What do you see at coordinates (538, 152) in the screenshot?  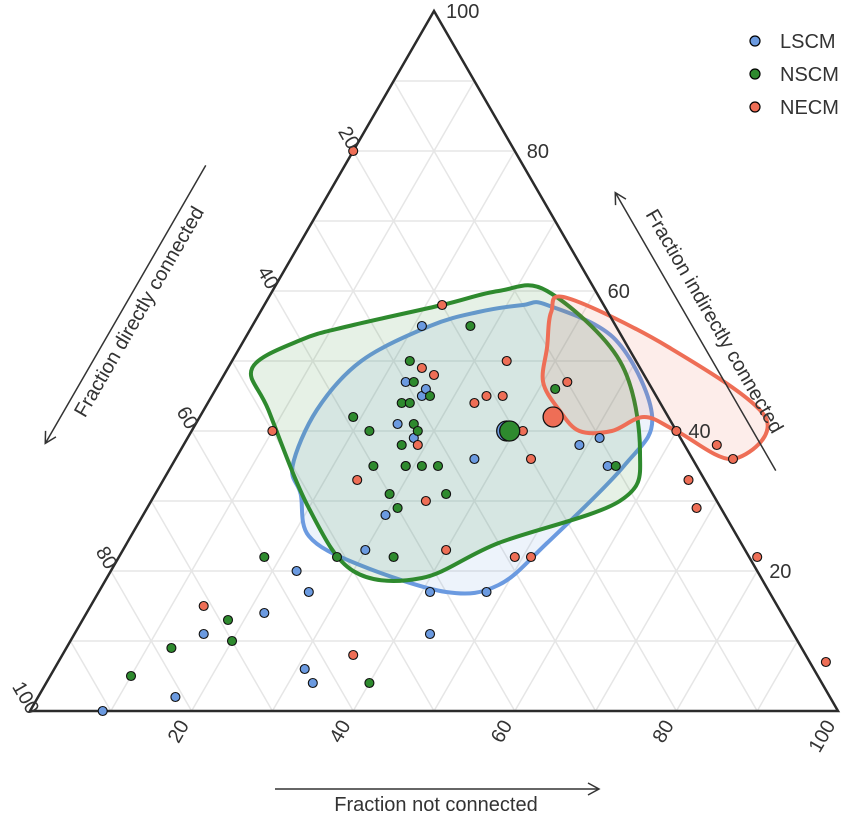 I see `right-tick-label: 80` at bounding box center [538, 152].